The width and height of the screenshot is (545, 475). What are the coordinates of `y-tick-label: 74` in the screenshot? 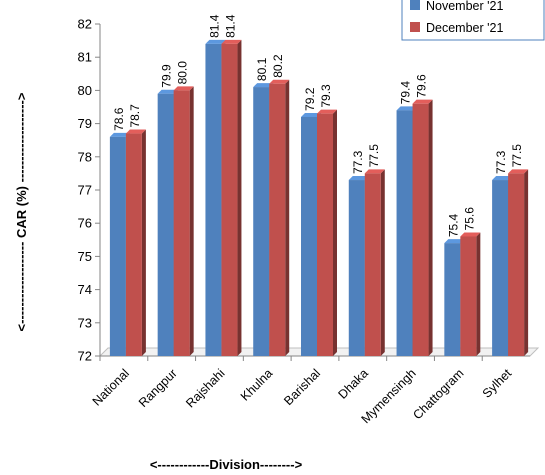 It's located at (85, 289).